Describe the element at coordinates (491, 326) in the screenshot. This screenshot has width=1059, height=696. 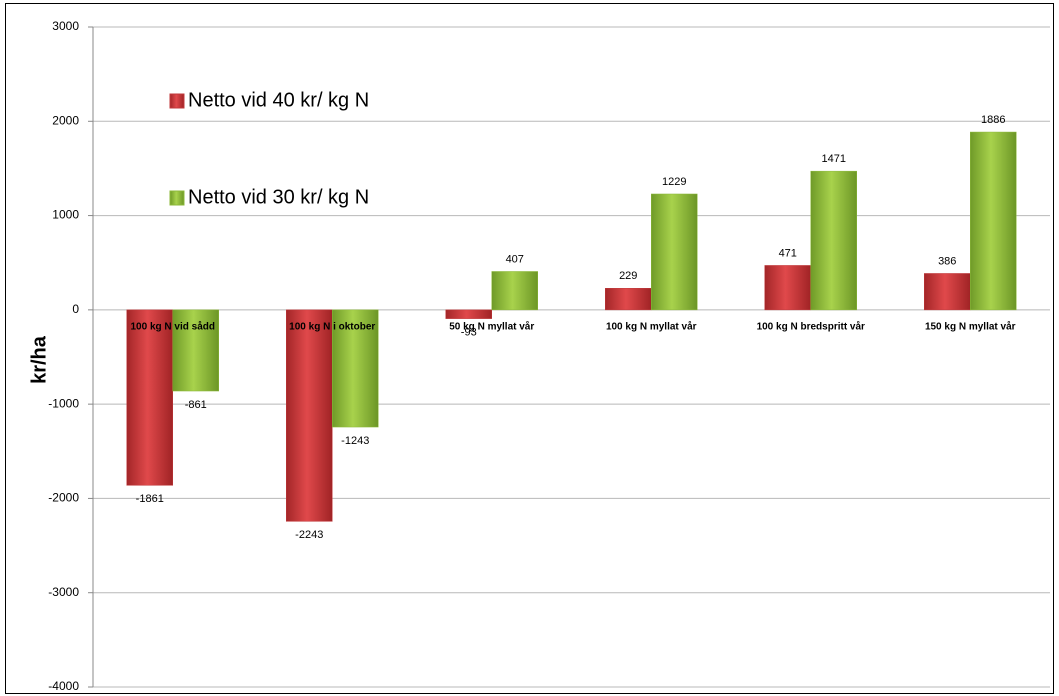
I see `x-tick-label: 50 kg N myllat vår` at that location.